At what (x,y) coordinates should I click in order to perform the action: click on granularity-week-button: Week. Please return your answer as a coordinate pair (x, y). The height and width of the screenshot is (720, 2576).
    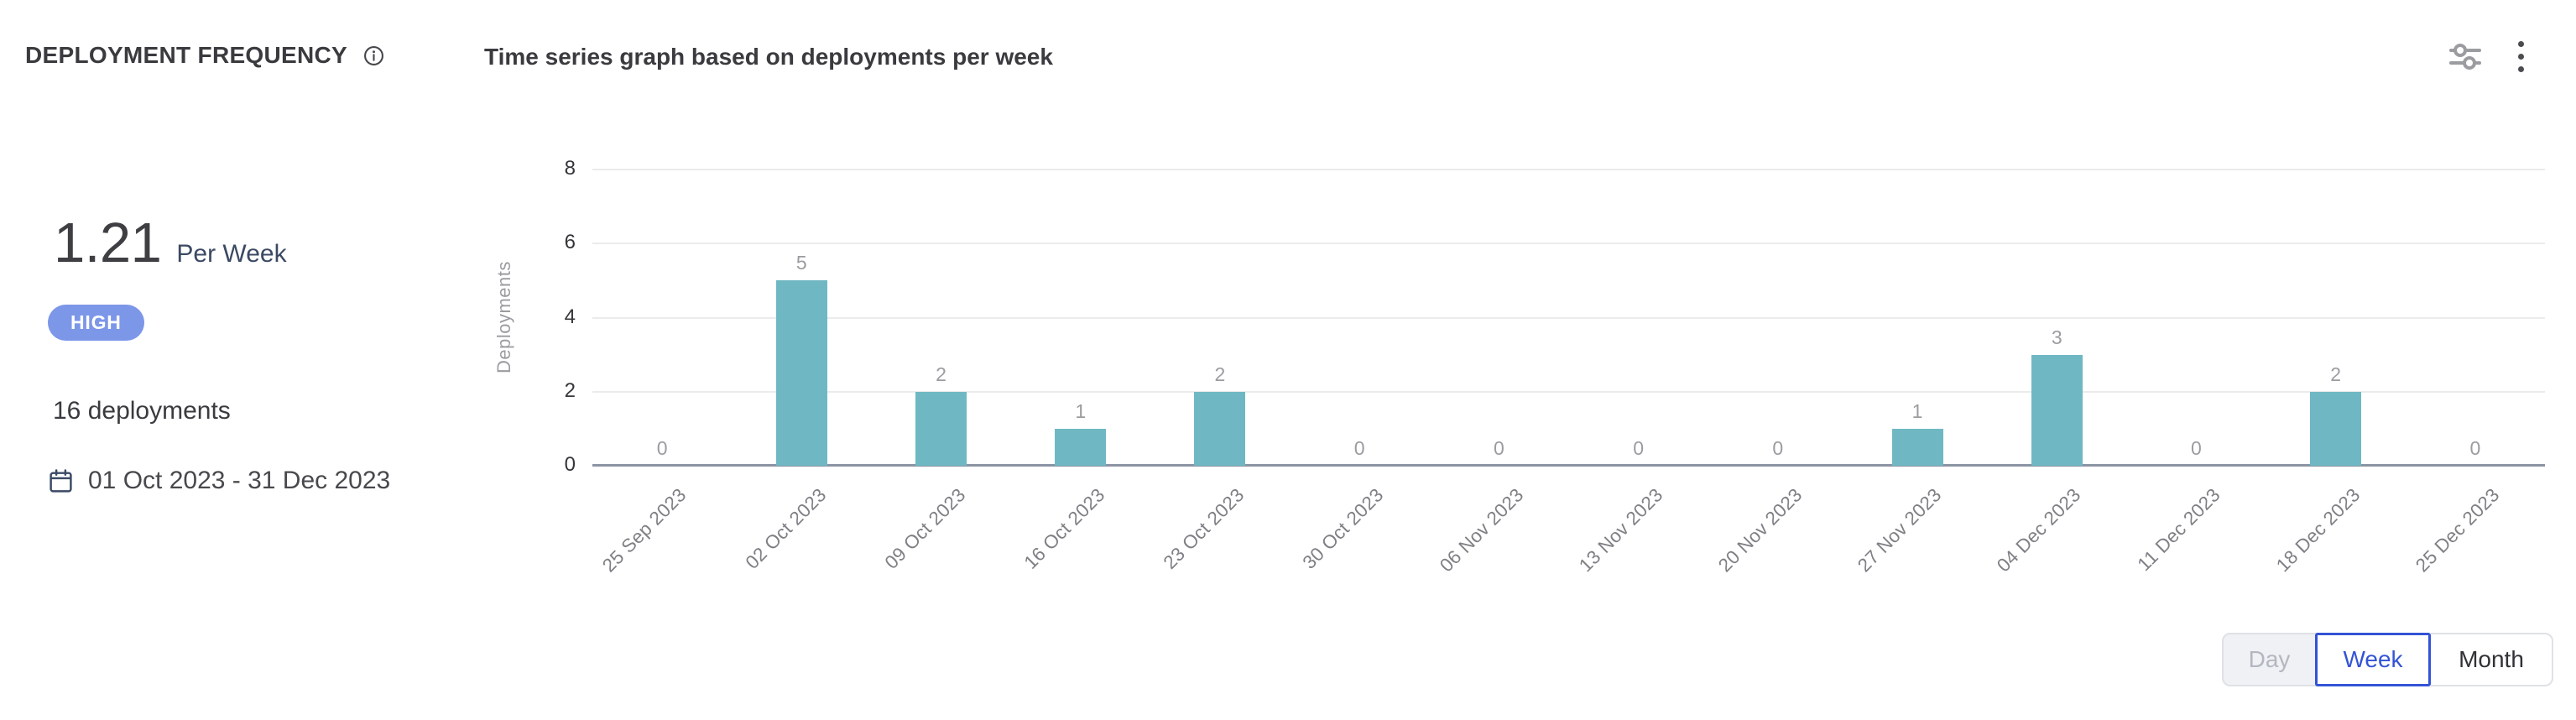
    Looking at the image, I should click on (2373, 659).